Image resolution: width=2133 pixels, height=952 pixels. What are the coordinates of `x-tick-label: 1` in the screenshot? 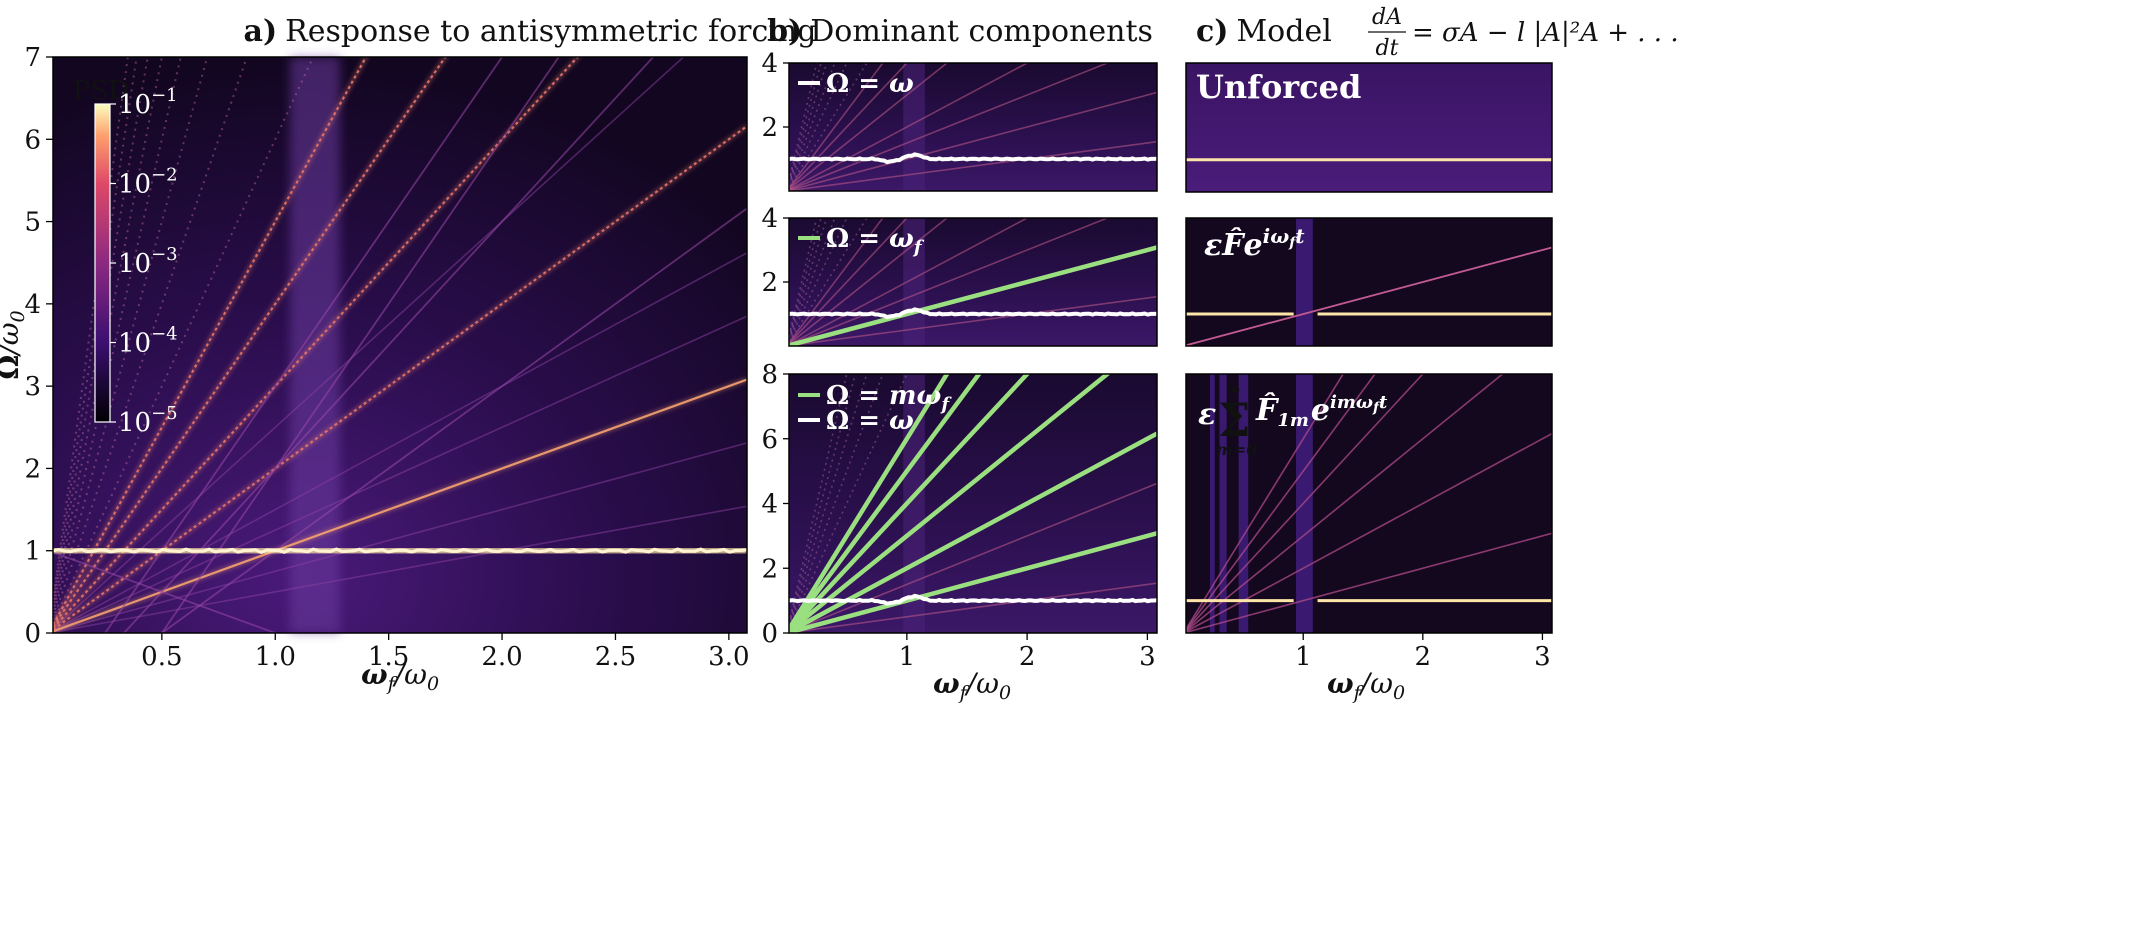 It's located at (907, 657).